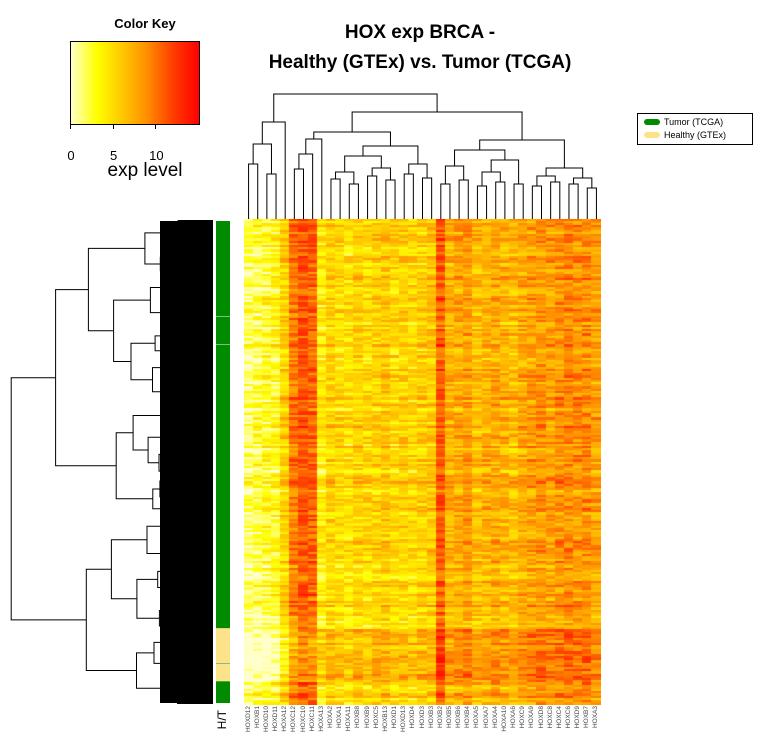 Image resolution: width=759 pixels, height=752 pixels. Describe the element at coordinates (367, 717) in the screenshot. I see `gene-label-hoxb9: HOXB9` at that location.